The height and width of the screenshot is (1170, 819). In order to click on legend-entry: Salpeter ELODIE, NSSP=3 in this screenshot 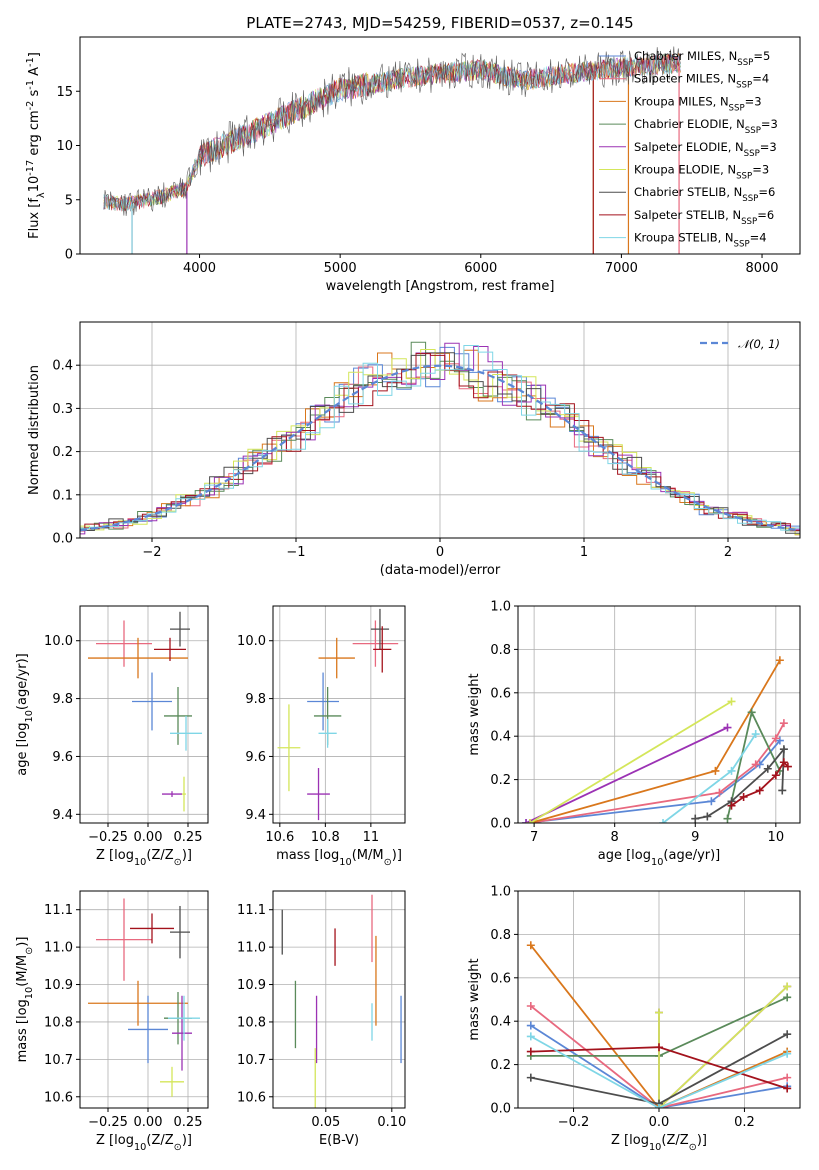, I will do `click(705, 149)`.